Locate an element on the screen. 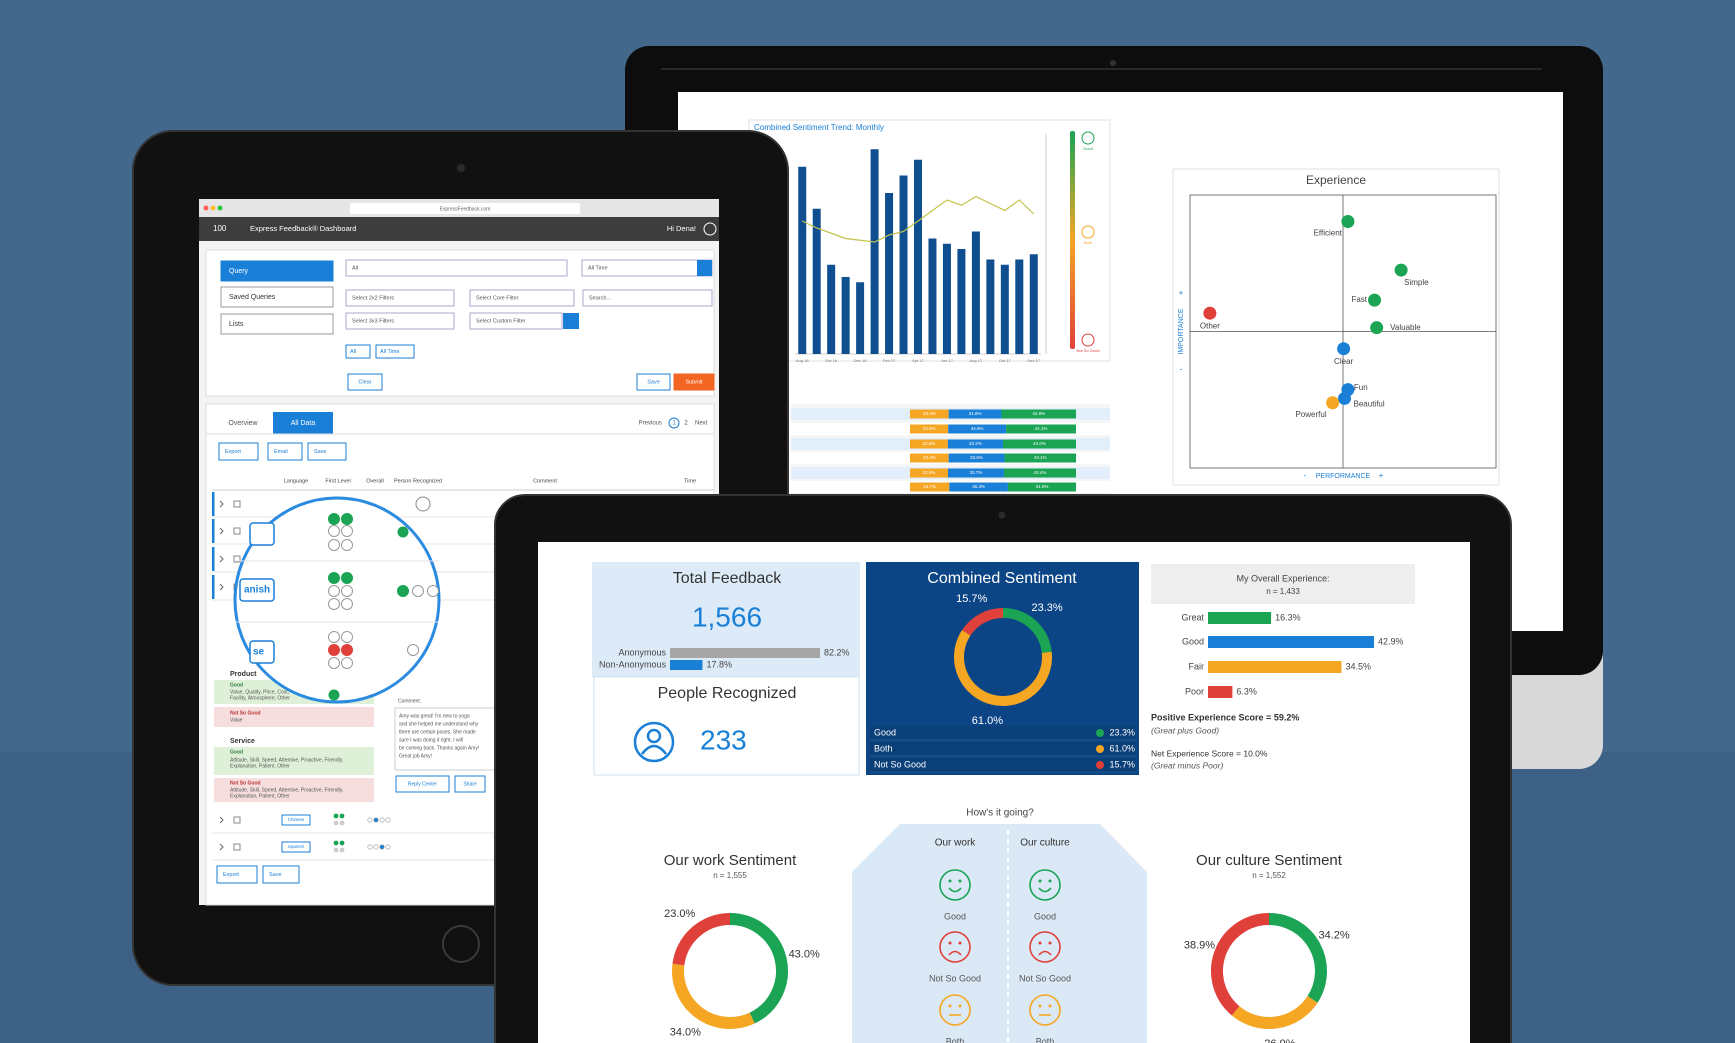  filter-label: All Time is located at coordinates (598, 268).